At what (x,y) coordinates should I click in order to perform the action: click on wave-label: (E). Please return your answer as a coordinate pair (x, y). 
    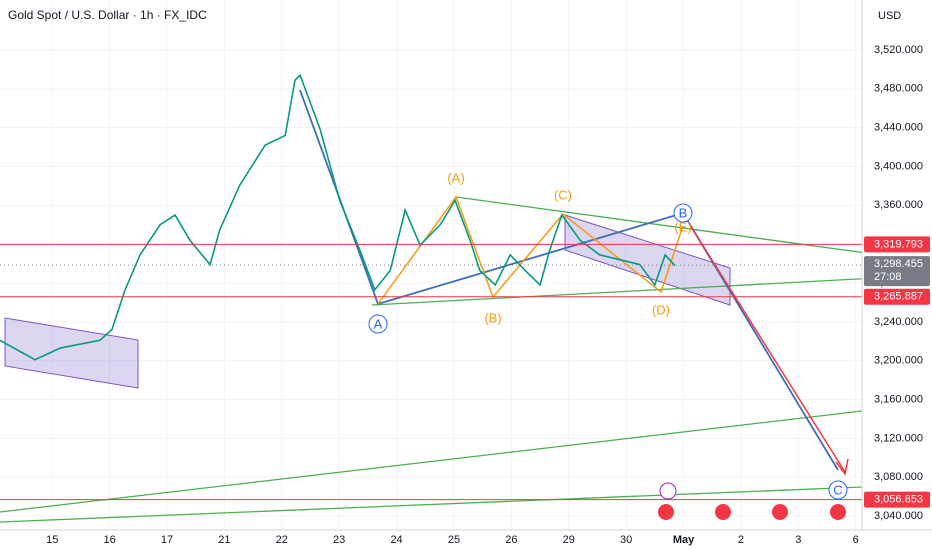
    Looking at the image, I should click on (682, 226).